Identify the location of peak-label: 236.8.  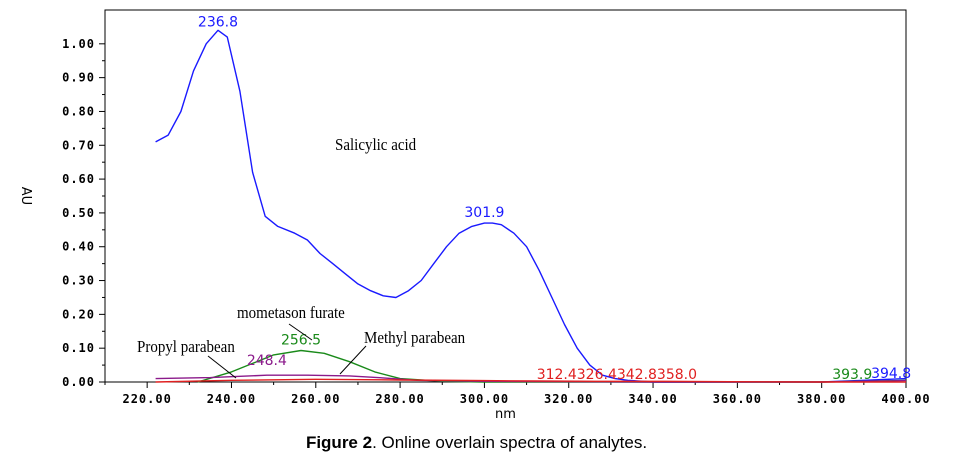
(218, 22).